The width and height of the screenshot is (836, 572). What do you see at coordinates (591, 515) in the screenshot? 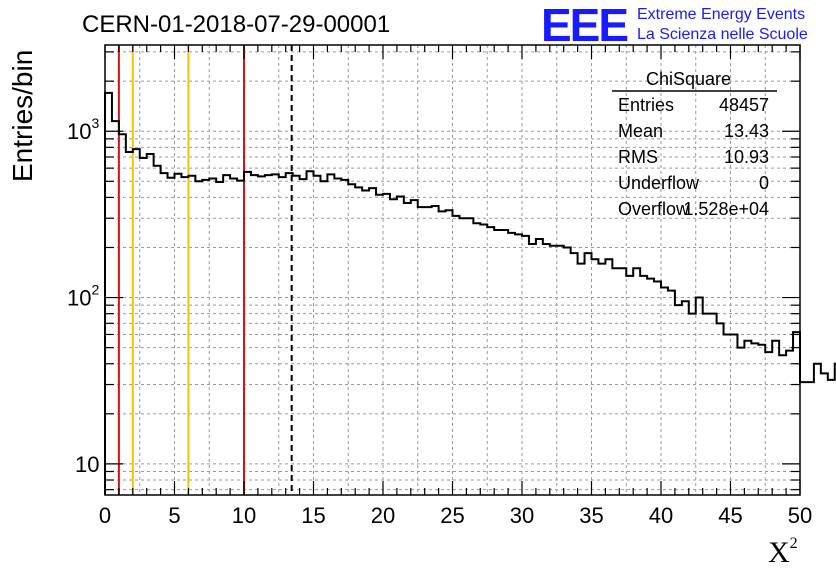
I see `x-tick-label: 35` at bounding box center [591, 515].